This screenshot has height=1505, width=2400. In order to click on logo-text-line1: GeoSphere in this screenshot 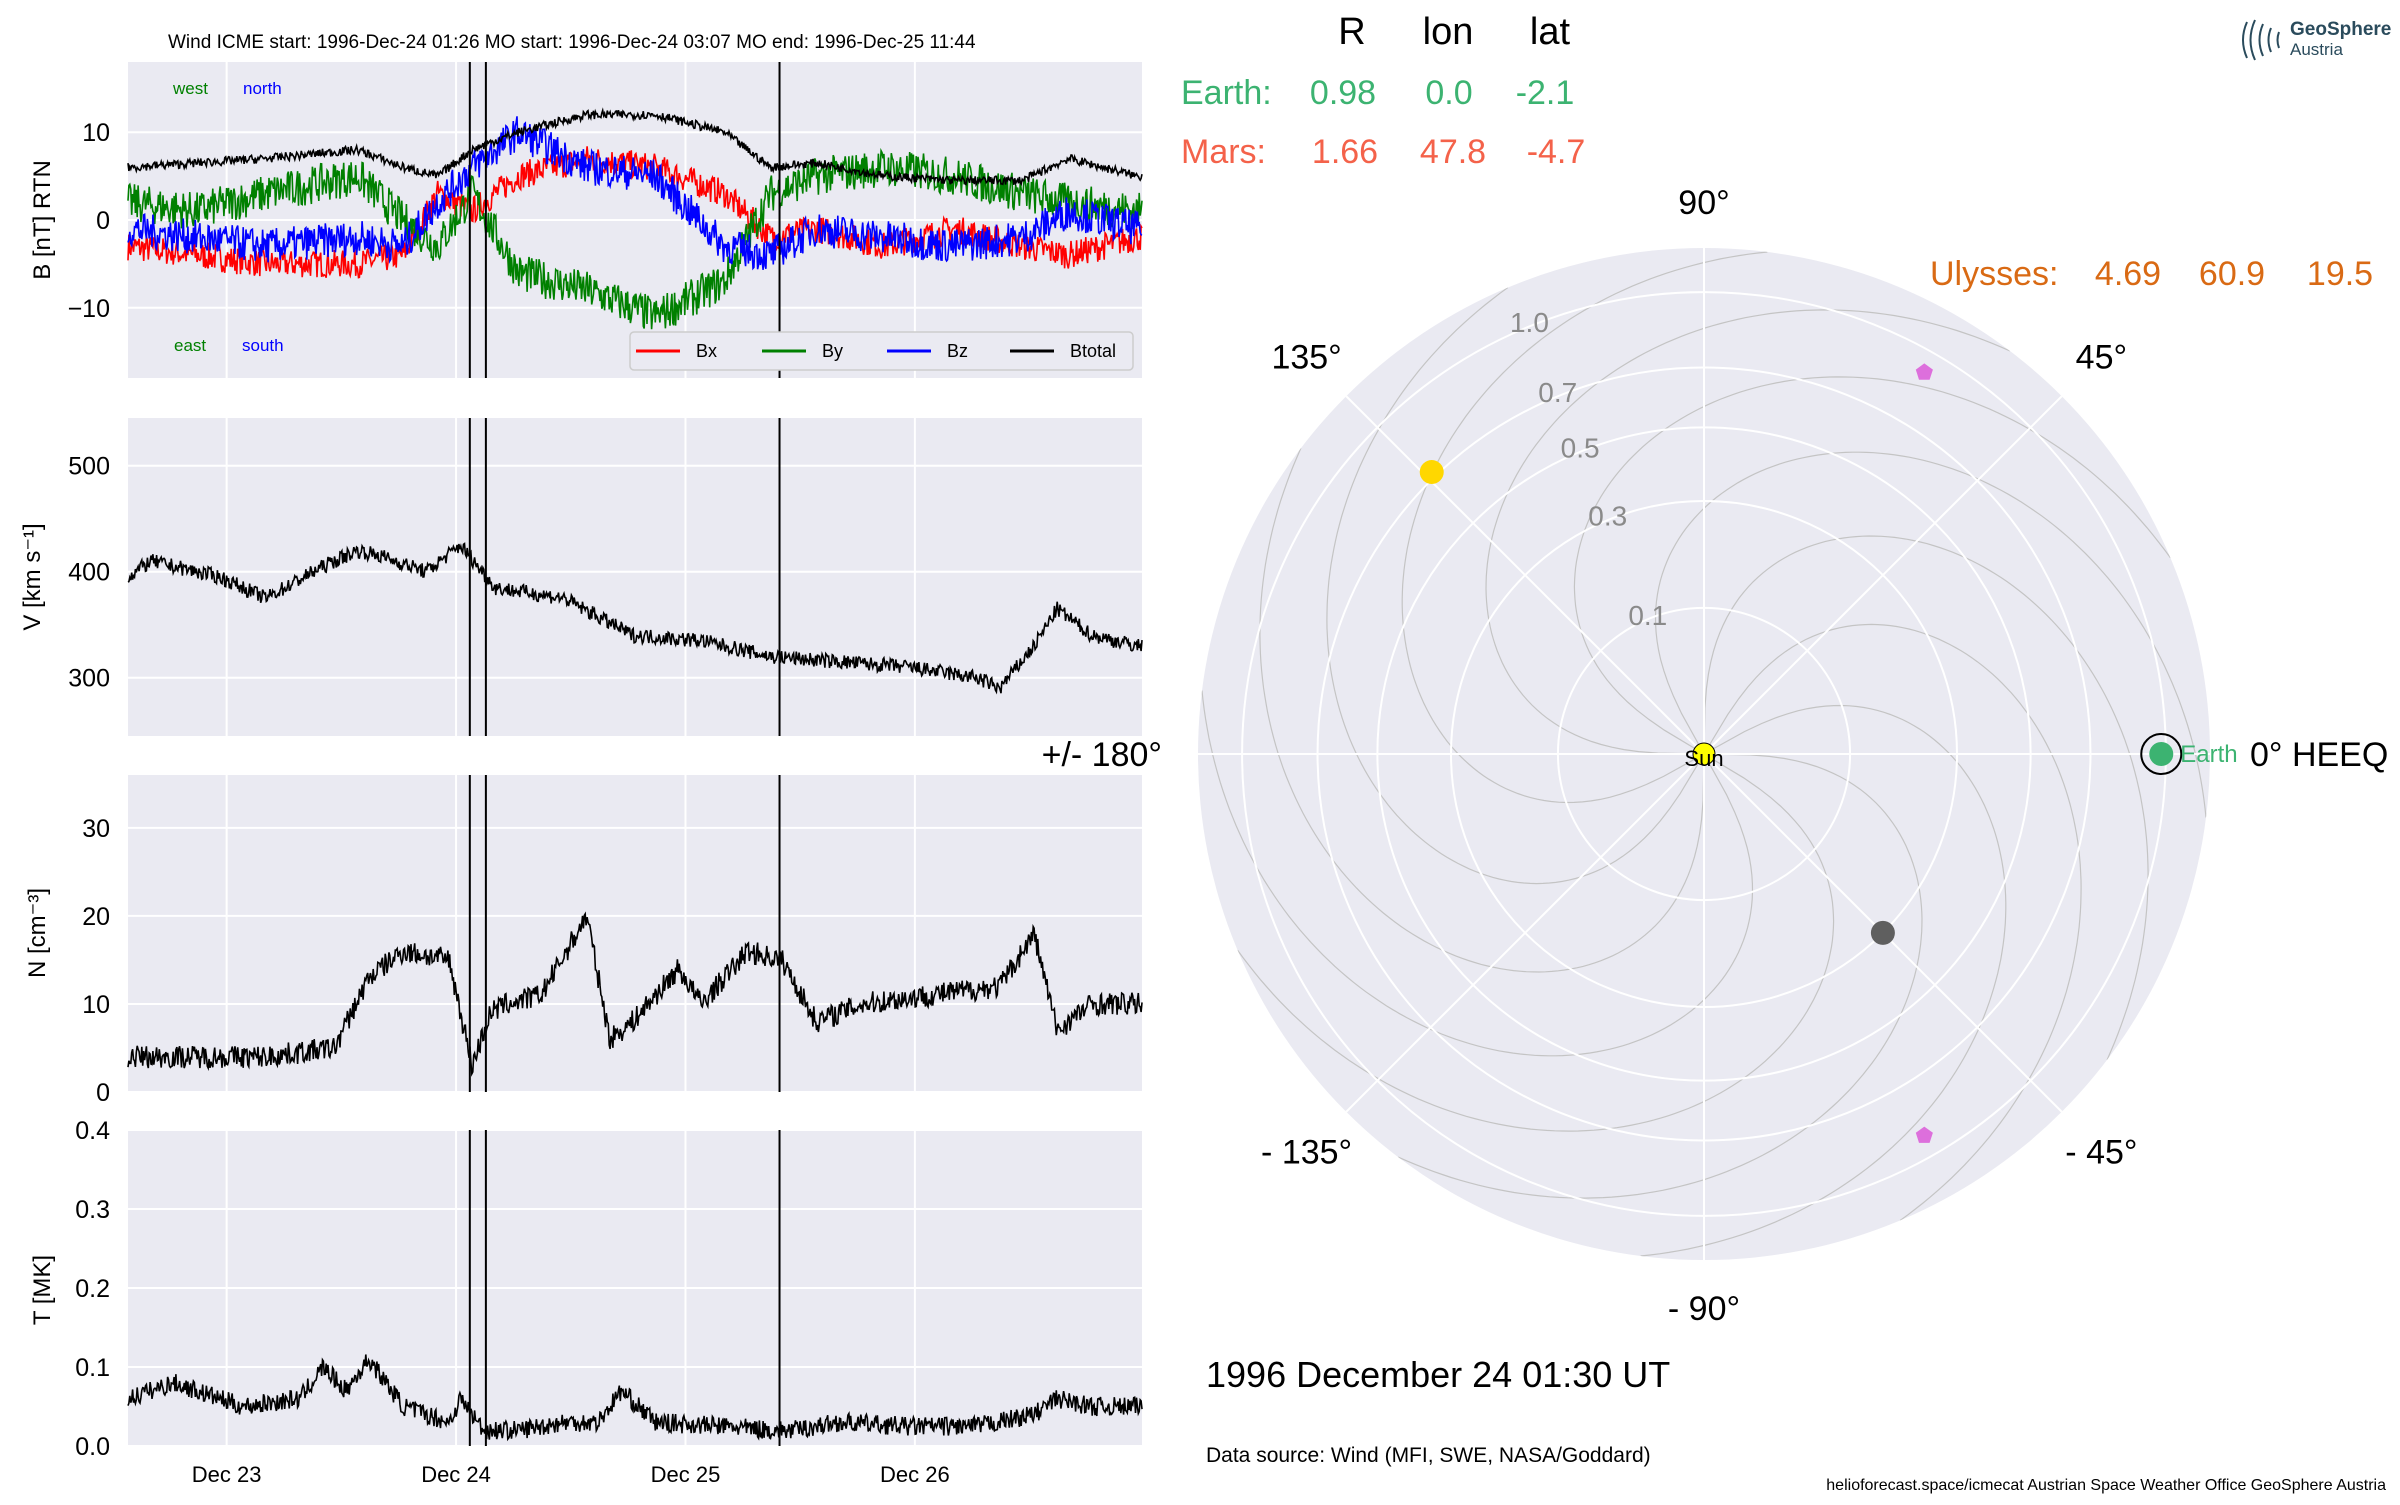, I will do `click(2340, 29)`.